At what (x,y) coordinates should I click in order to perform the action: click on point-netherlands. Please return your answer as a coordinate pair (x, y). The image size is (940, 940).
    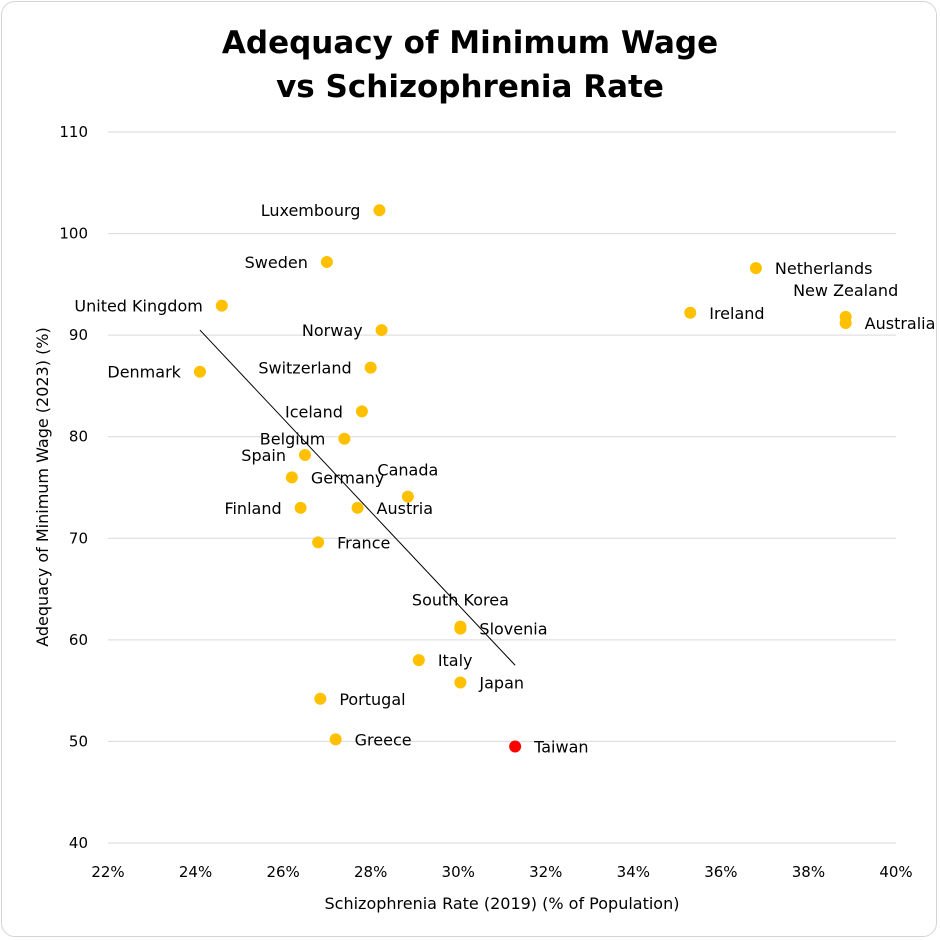
    Looking at the image, I should click on (755, 268).